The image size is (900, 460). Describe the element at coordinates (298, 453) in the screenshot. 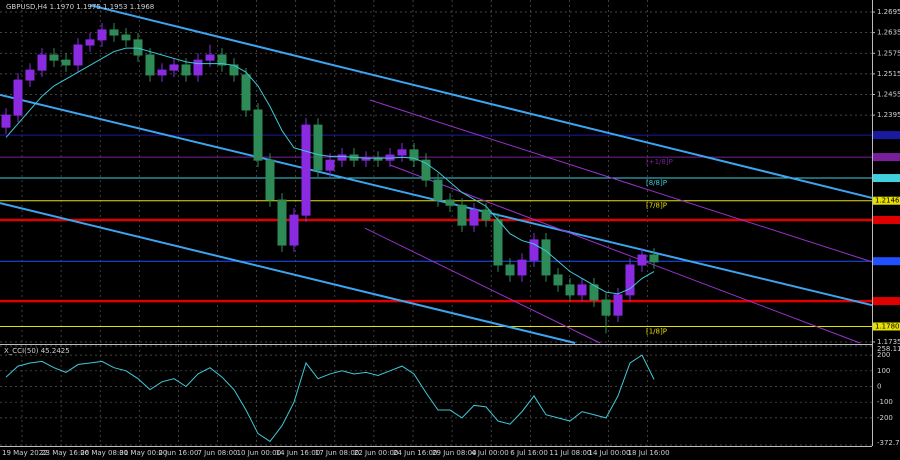

I see `x-tick-label: 14 Jun 16:00` at that location.